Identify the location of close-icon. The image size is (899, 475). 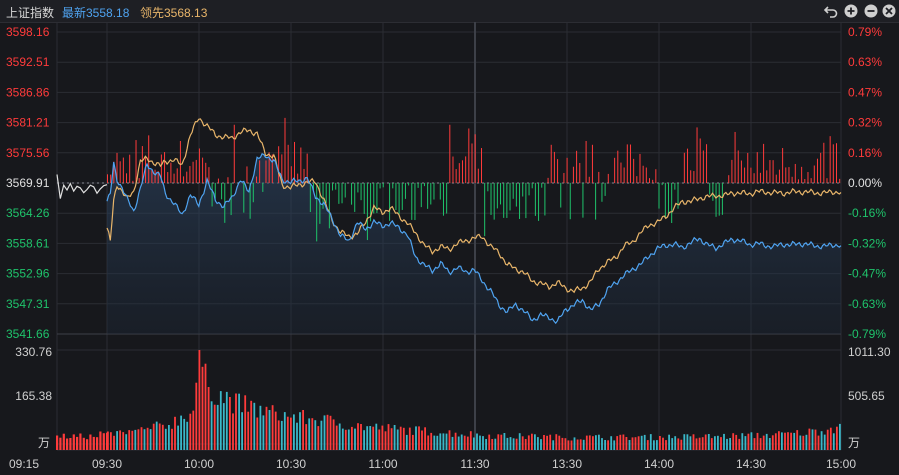
(889, 11).